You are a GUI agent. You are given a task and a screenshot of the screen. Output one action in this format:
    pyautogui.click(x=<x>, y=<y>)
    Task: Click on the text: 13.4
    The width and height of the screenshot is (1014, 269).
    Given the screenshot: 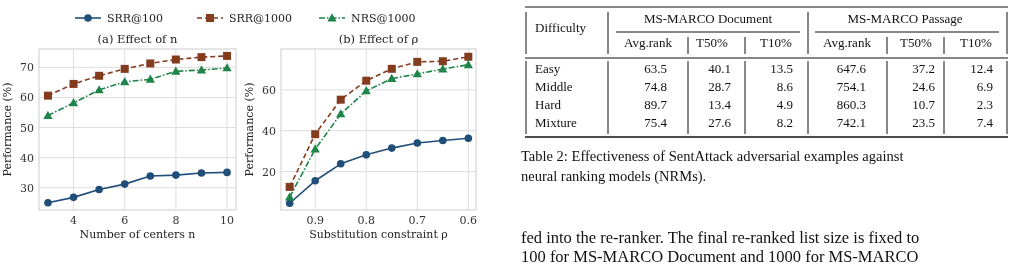 What is the action you would take?
    pyautogui.click(x=720, y=104)
    